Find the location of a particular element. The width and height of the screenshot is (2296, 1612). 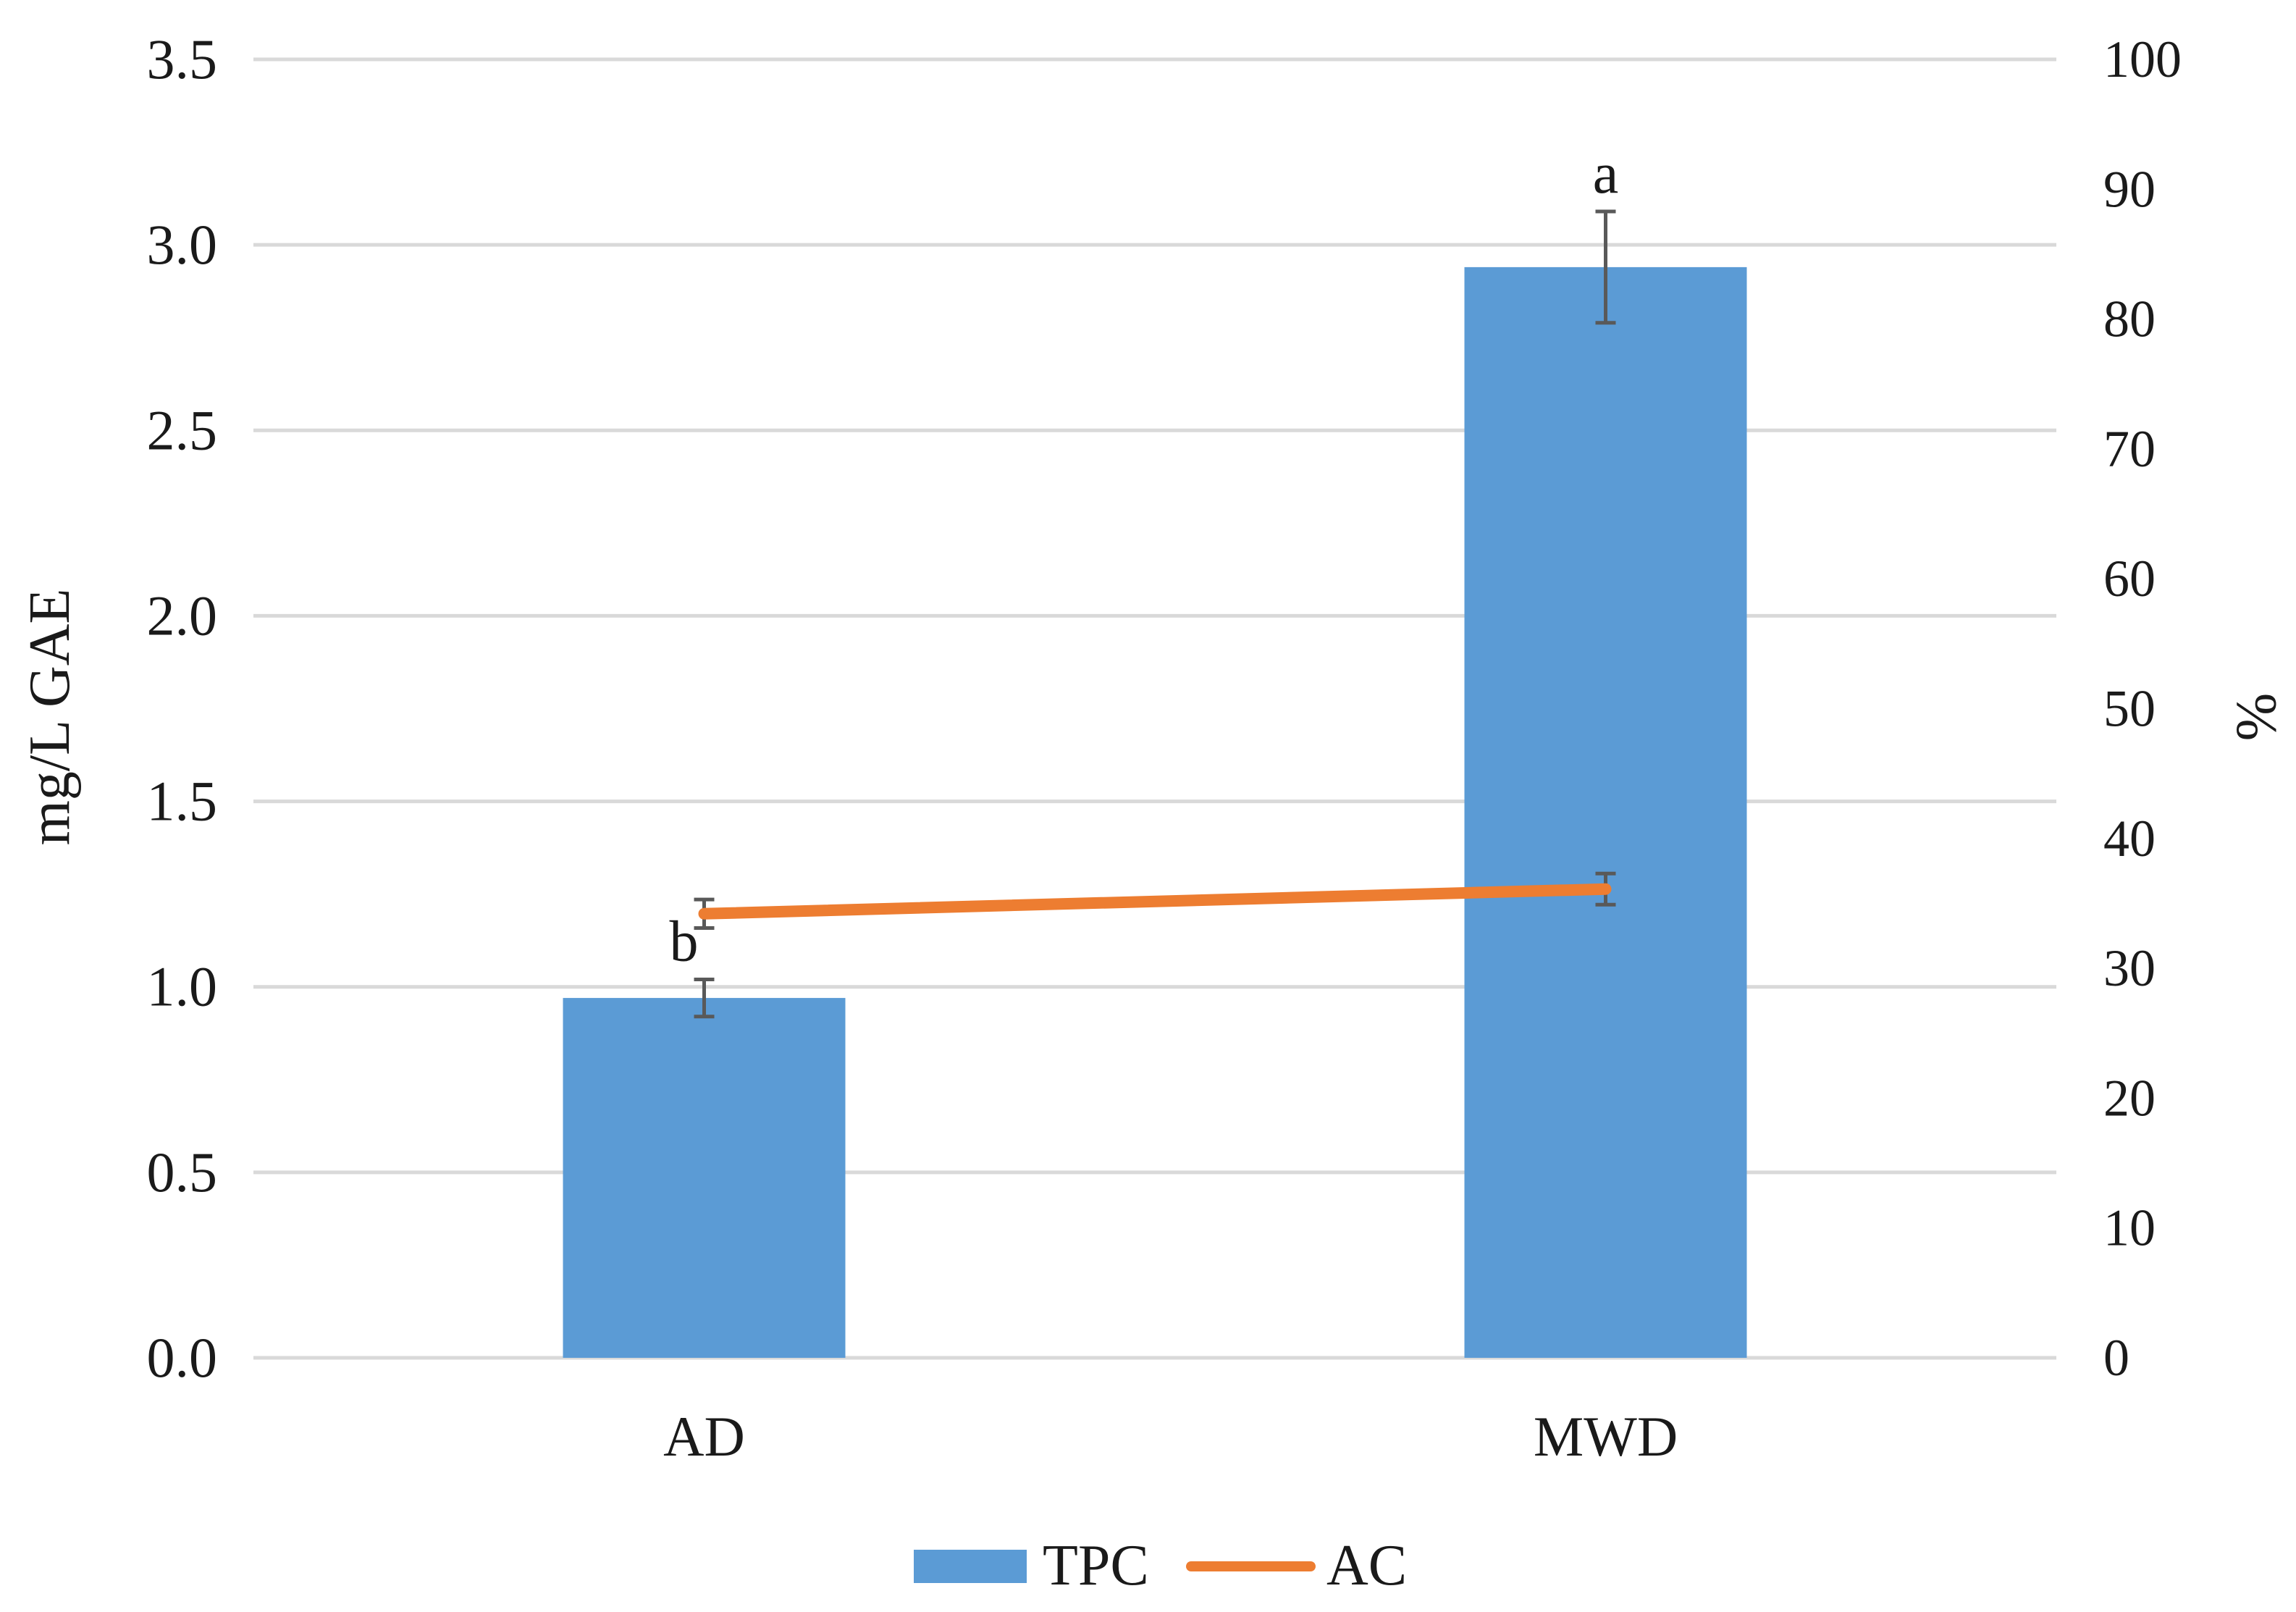

ac-line is located at coordinates (1155, 901).